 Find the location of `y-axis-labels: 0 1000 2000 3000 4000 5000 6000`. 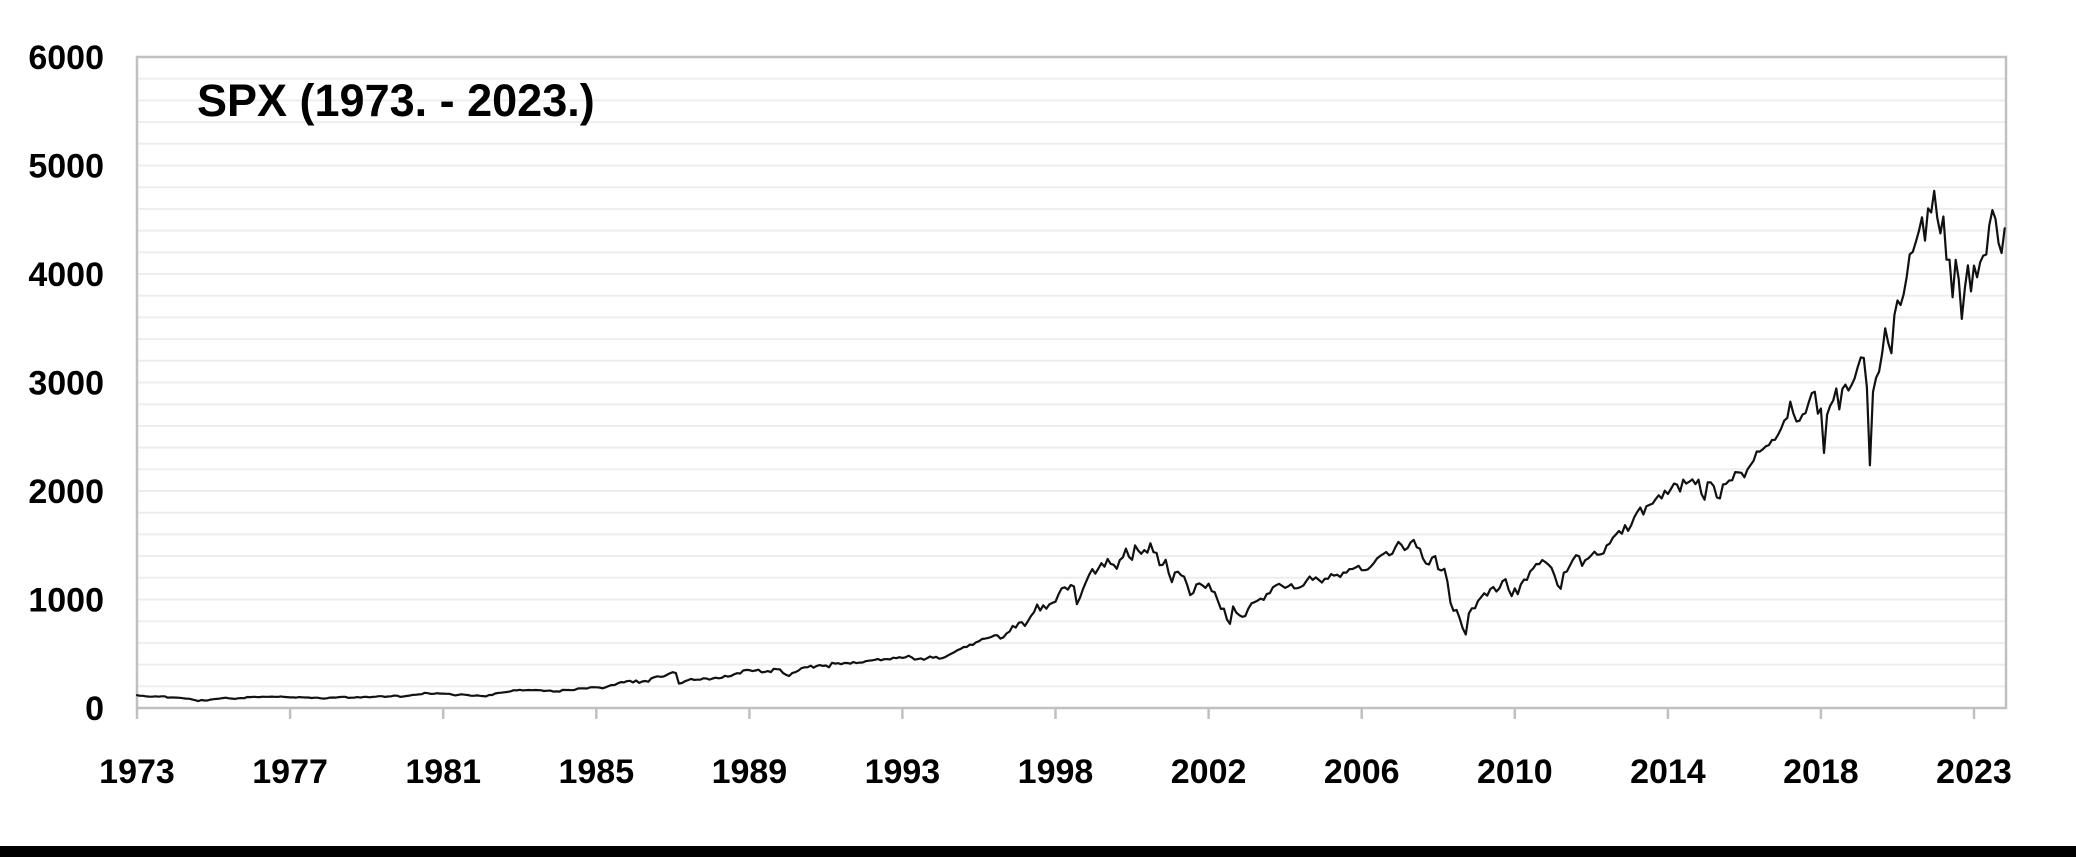

y-axis-labels: 0 1000 2000 3000 4000 5000 6000 is located at coordinates (66, 383).